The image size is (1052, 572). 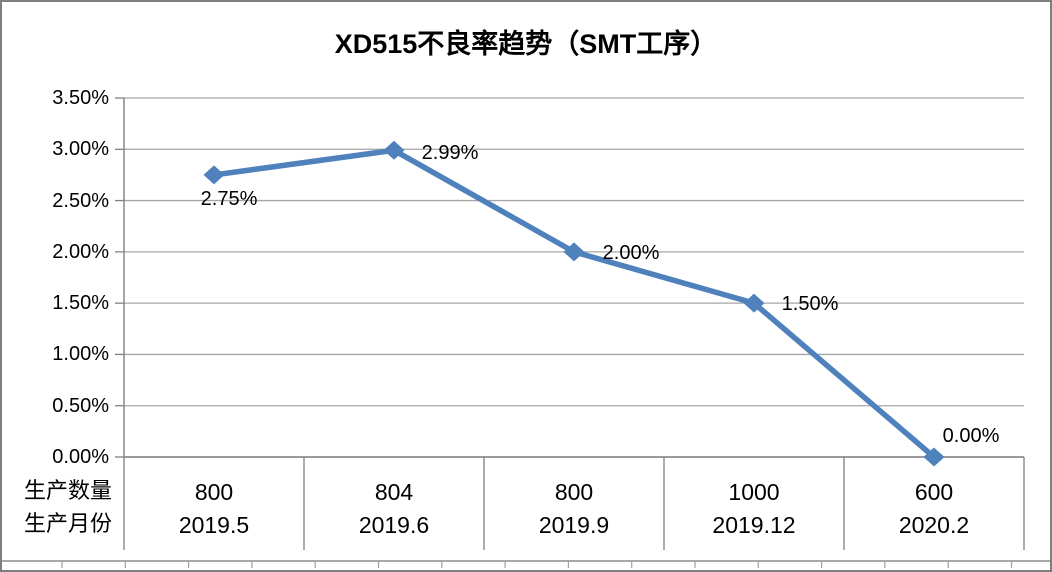 I want to click on data-point-label: 2.99%, so click(x=450, y=153).